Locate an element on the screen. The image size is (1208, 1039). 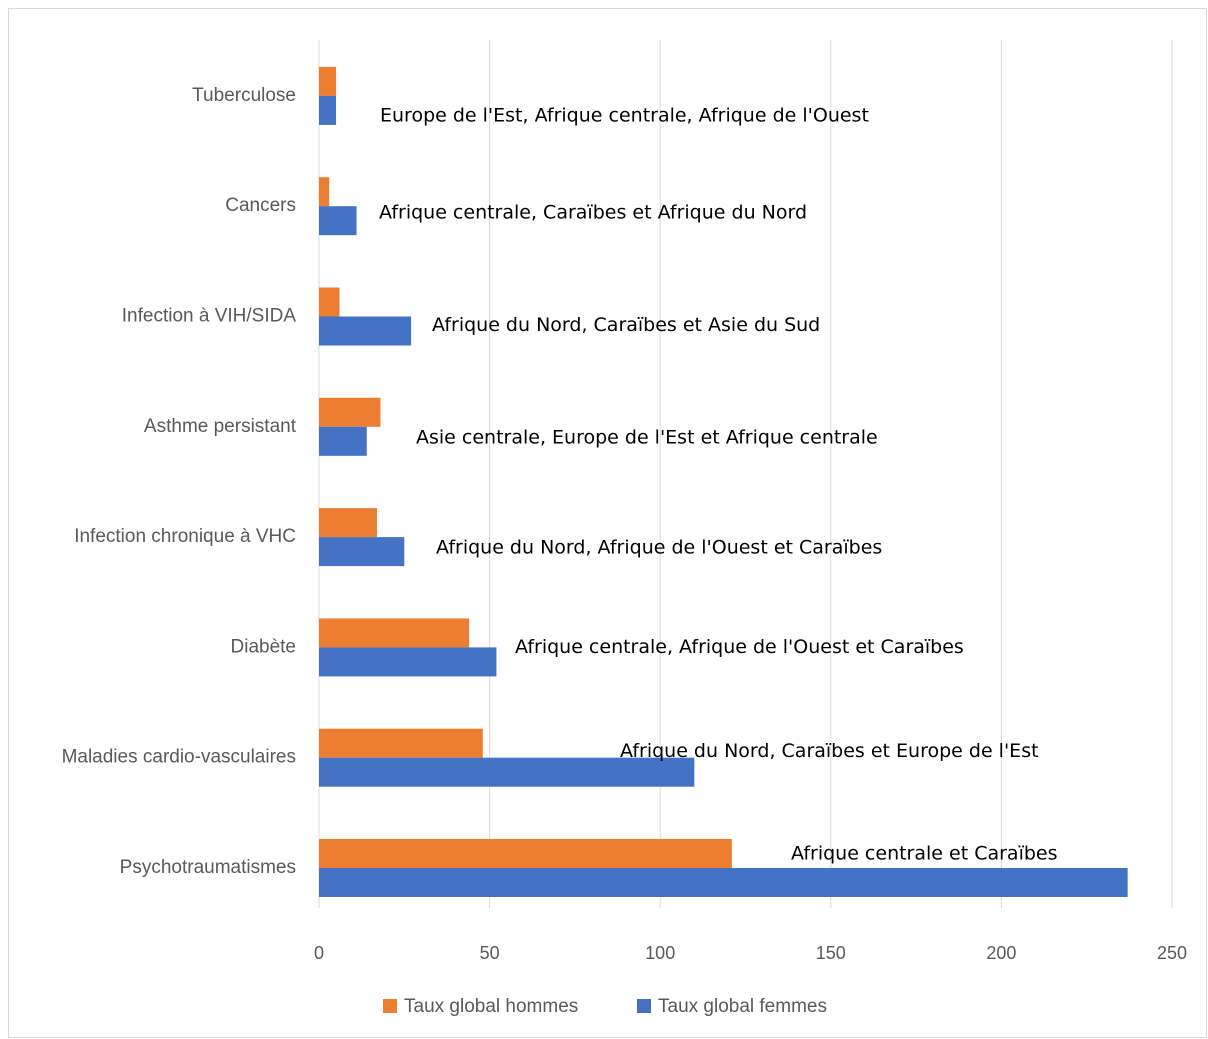
x-tick-label: 150 is located at coordinates (831, 953).